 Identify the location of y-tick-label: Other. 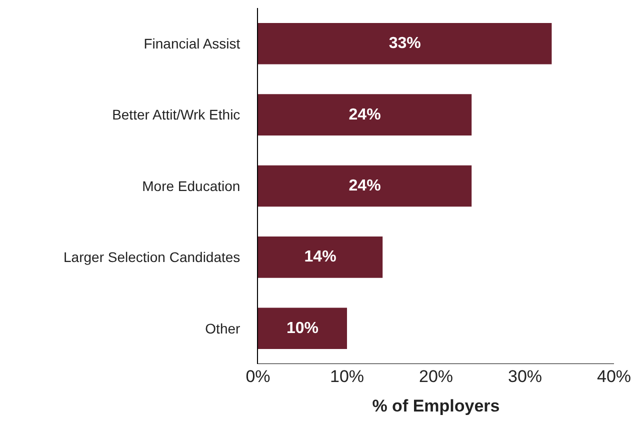
(223, 328).